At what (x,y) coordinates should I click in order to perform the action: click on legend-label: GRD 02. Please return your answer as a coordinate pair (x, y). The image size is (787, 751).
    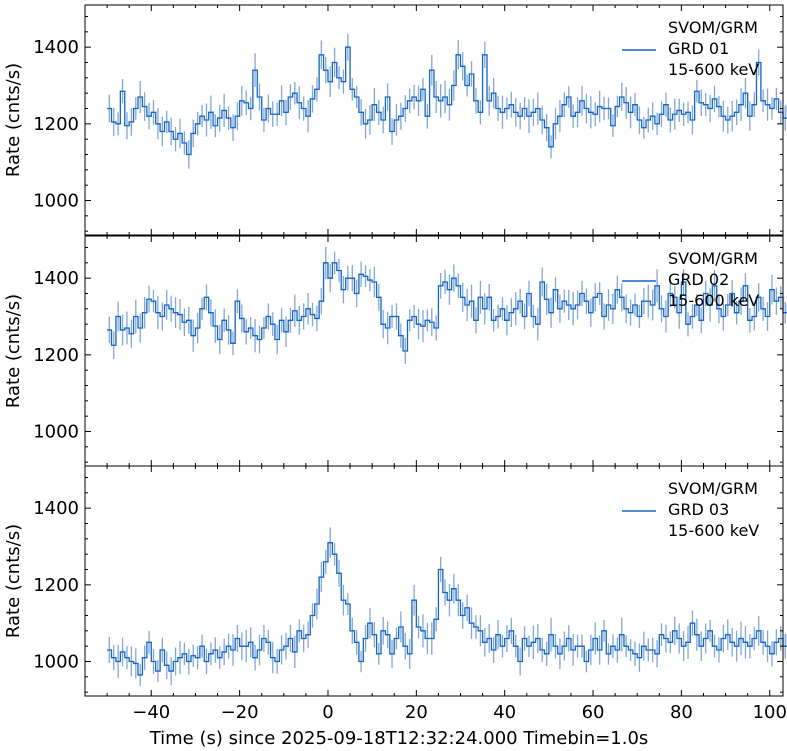
    Looking at the image, I should click on (698, 279).